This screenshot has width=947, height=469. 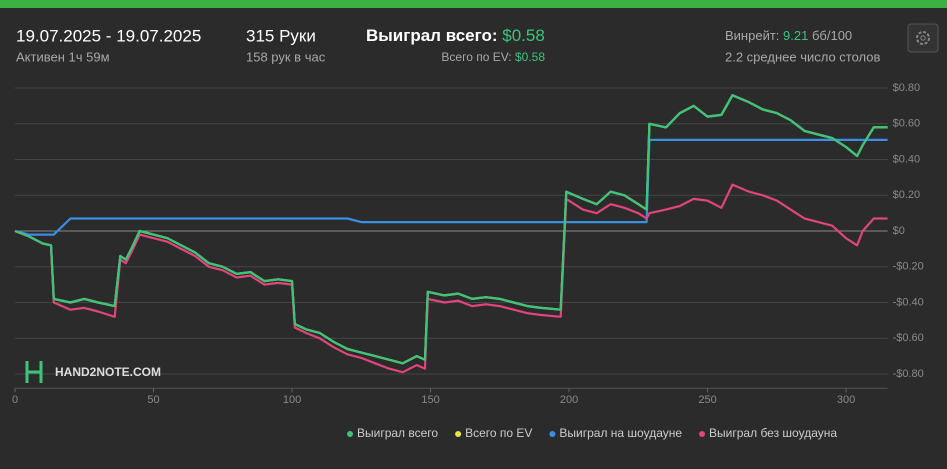 I want to click on x-tick-label: 50, so click(x=153, y=400).